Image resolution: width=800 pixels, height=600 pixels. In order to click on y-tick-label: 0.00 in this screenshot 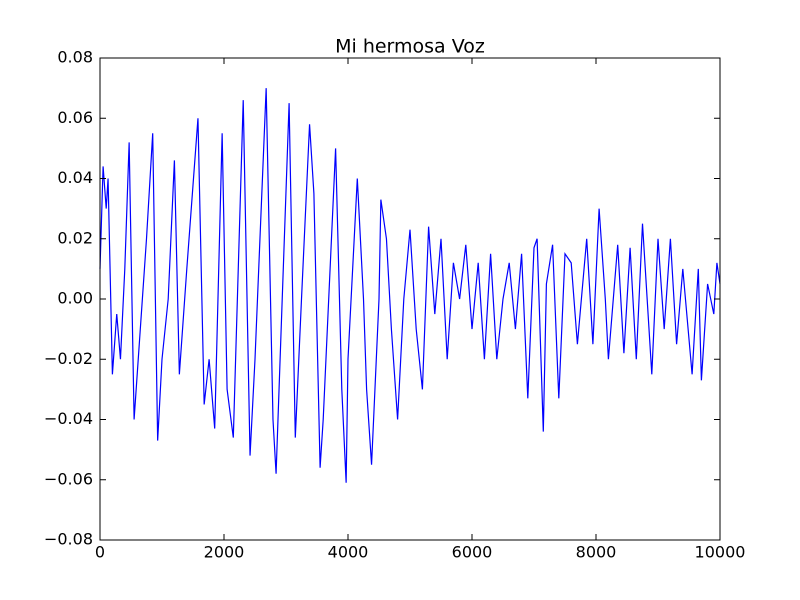, I will do `click(75, 298)`.